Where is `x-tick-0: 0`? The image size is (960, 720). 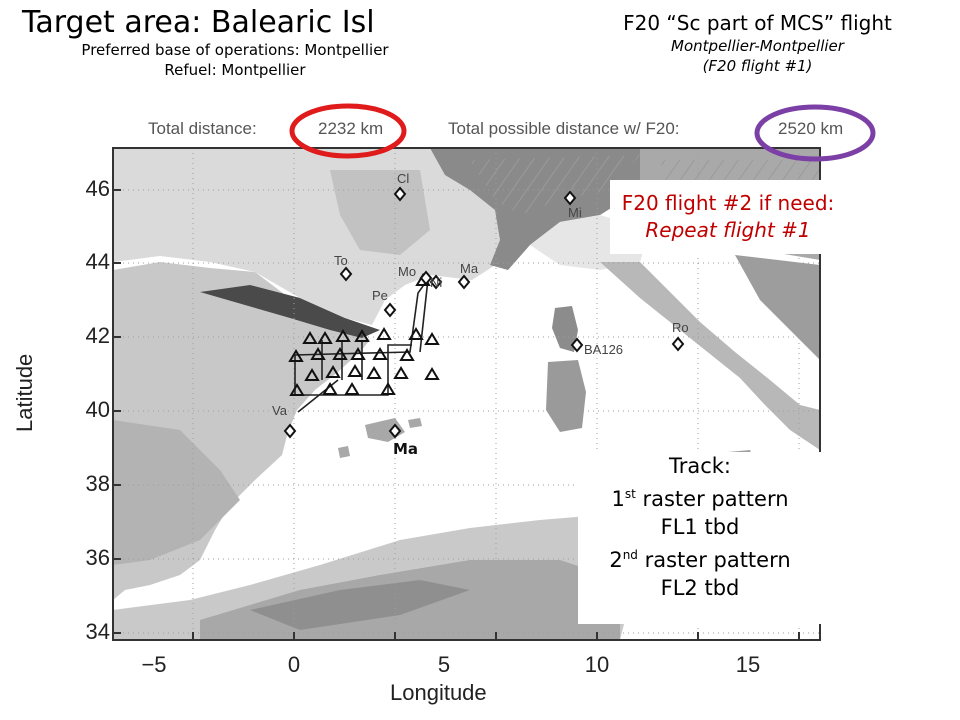
x-tick-0: 0 is located at coordinates (294, 664).